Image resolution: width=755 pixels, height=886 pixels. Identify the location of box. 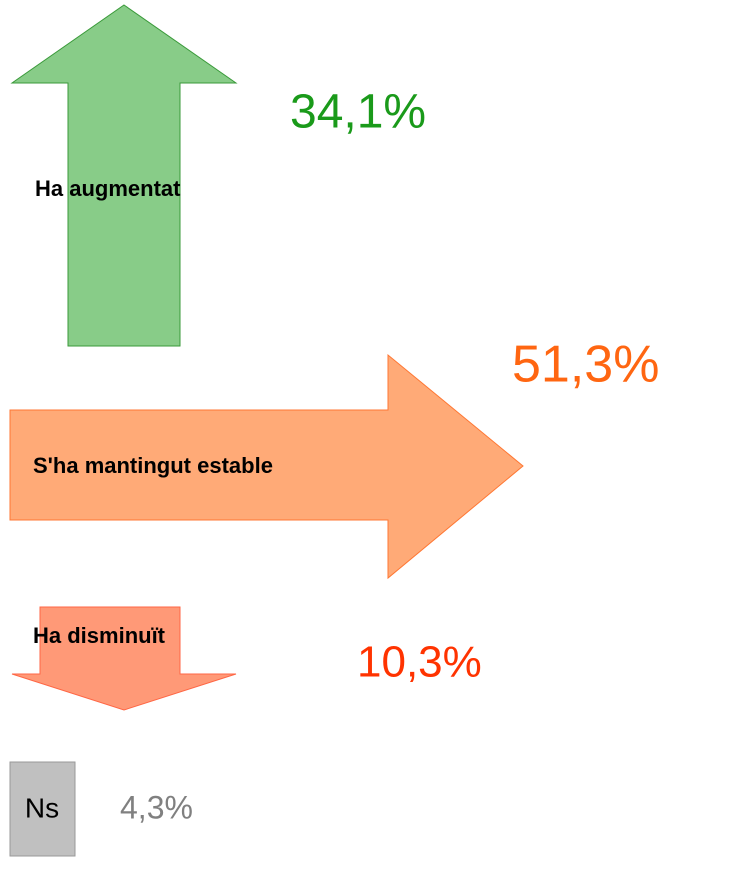
(42, 809).